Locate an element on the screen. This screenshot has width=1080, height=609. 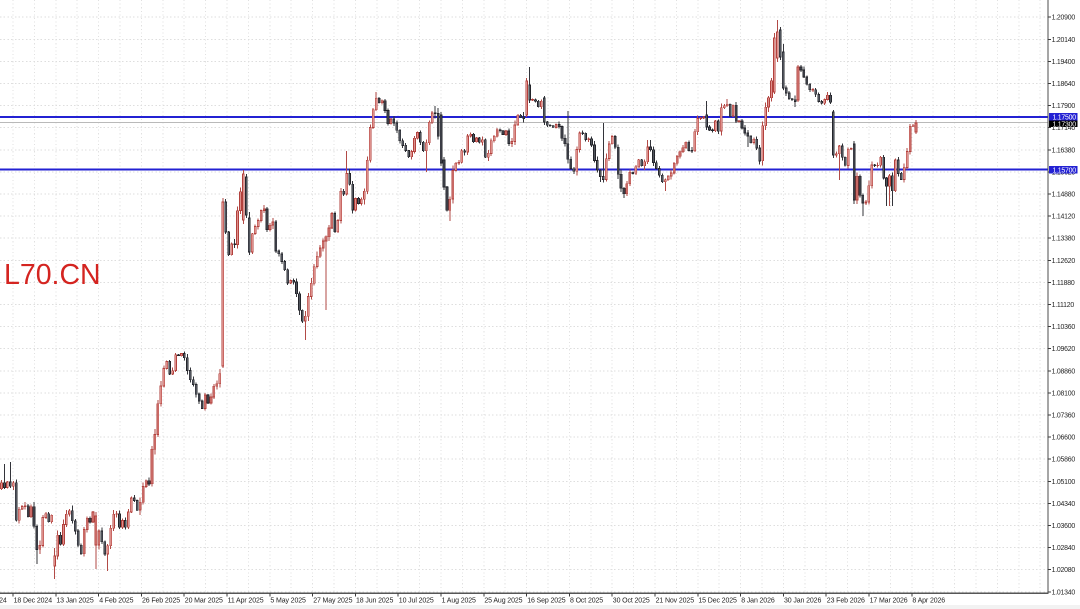
svg-text: 1.08860 is located at coordinates (1064, 371).